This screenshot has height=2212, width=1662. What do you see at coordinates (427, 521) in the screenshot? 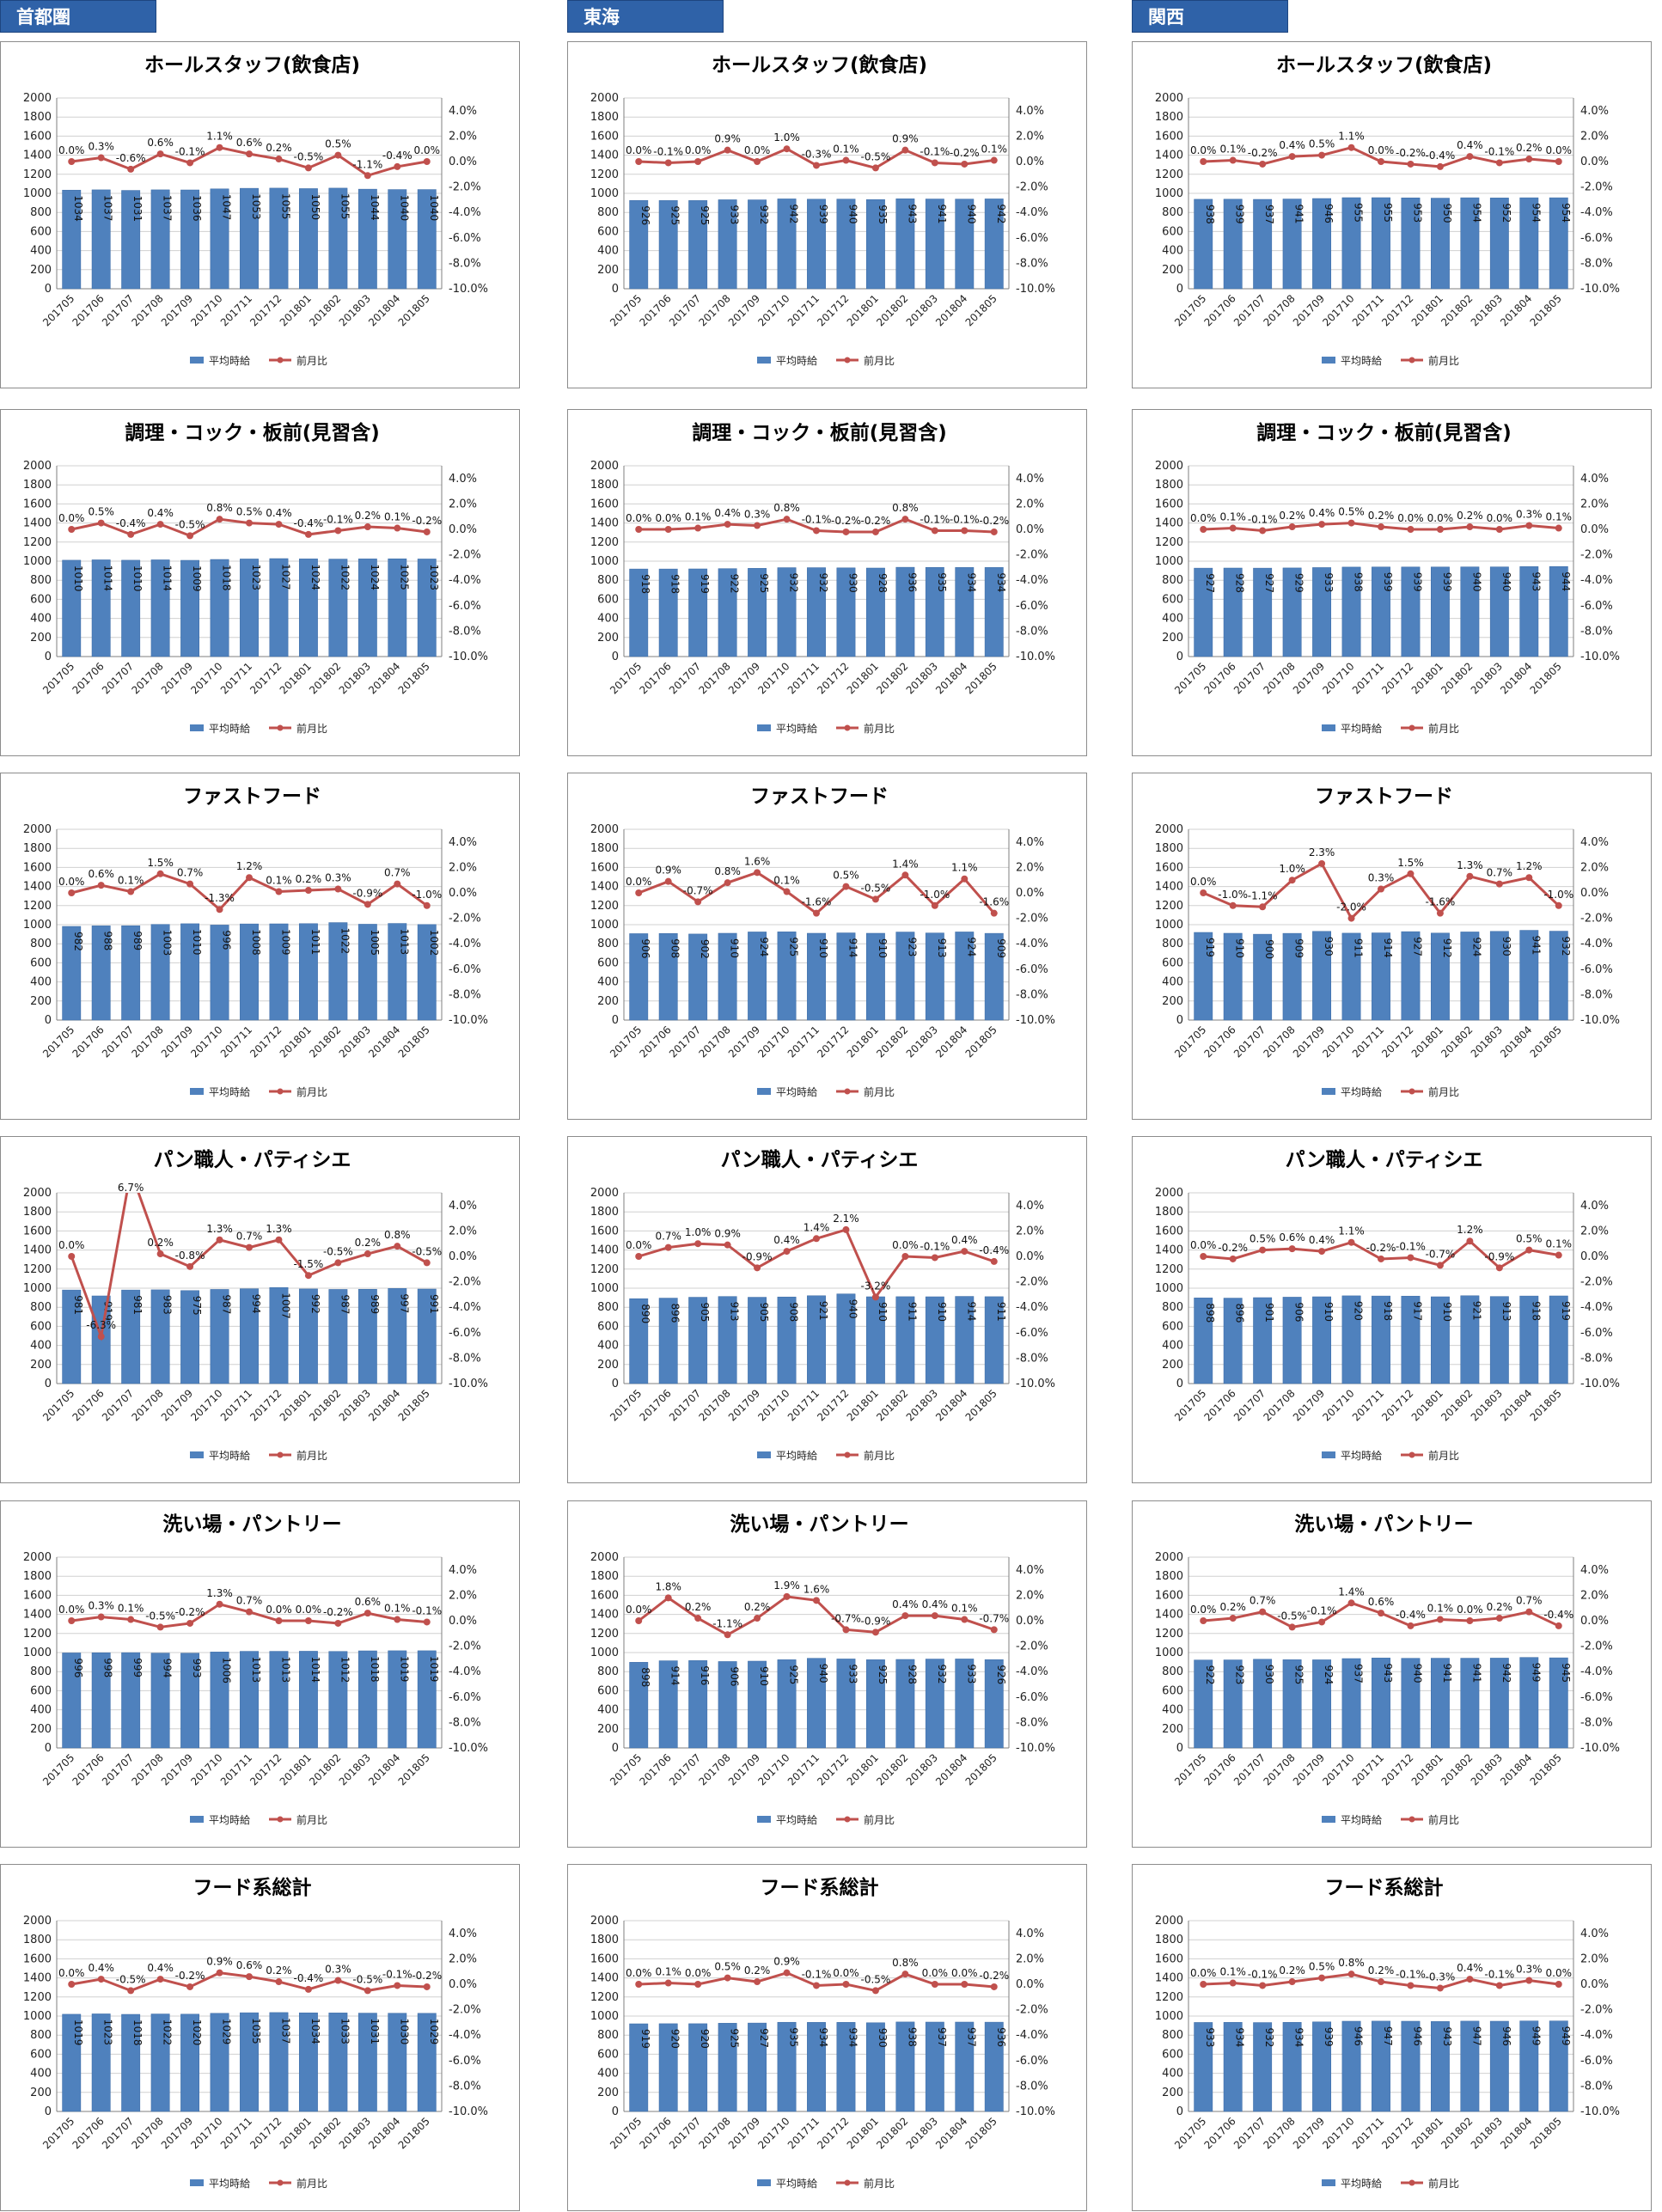
I see `line-value-label: -0.2%` at bounding box center [427, 521].